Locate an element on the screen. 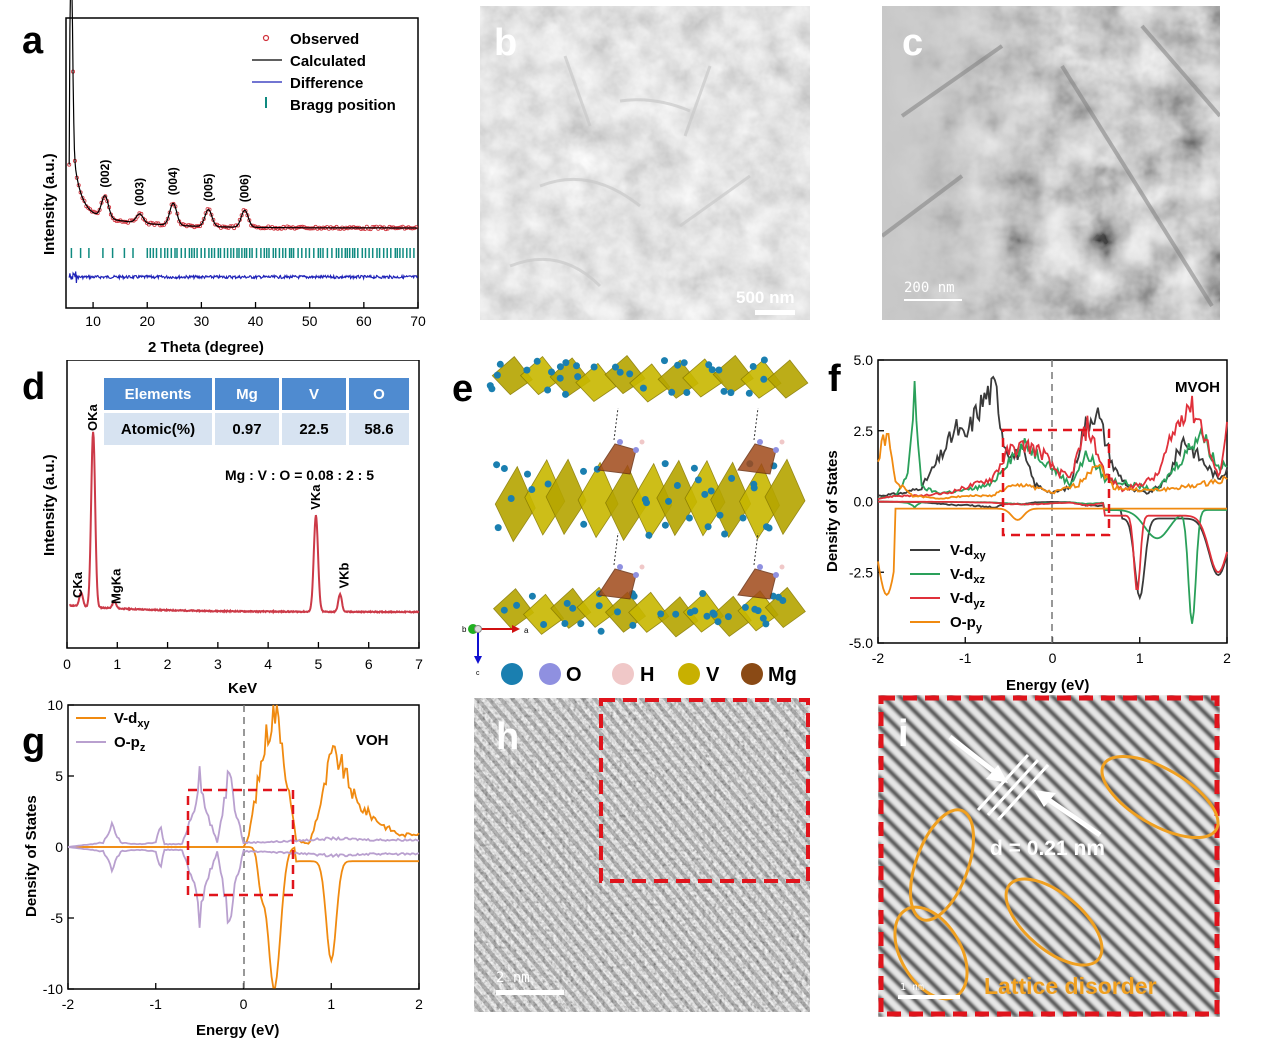  x-tick-label: 1 is located at coordinates (1140, 658).